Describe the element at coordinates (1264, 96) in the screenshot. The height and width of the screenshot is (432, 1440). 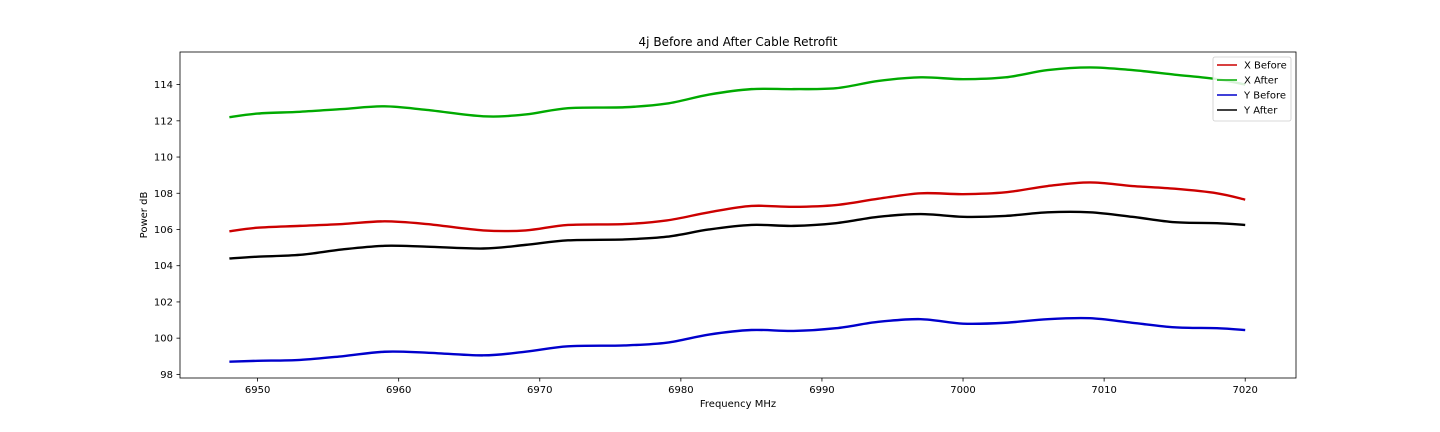
I see `legend-entry-label: Y Before` at that location.